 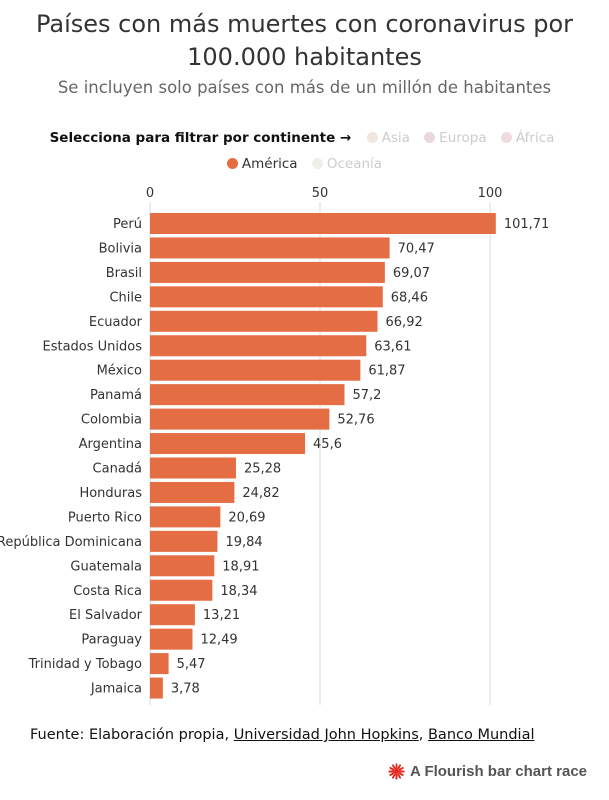 I want to click on legend-item-africa: África, so click(x=527, y=138).